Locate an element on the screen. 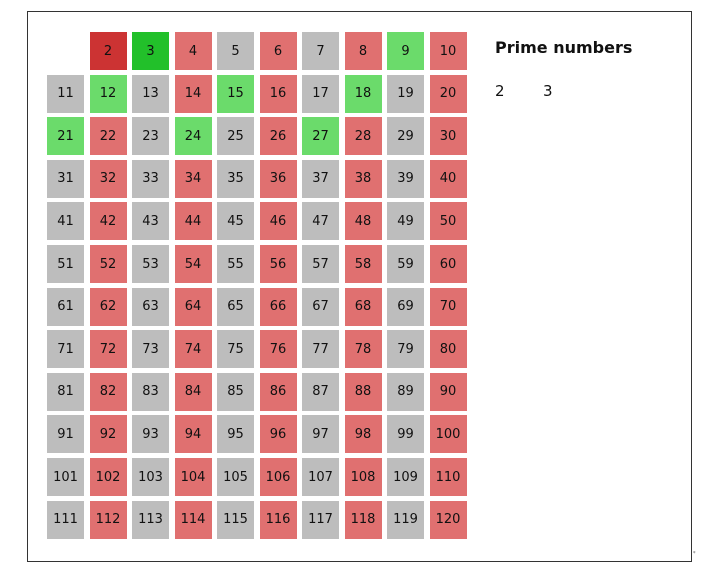  number-cell-19: 19 is located at coordinates (405, 93).